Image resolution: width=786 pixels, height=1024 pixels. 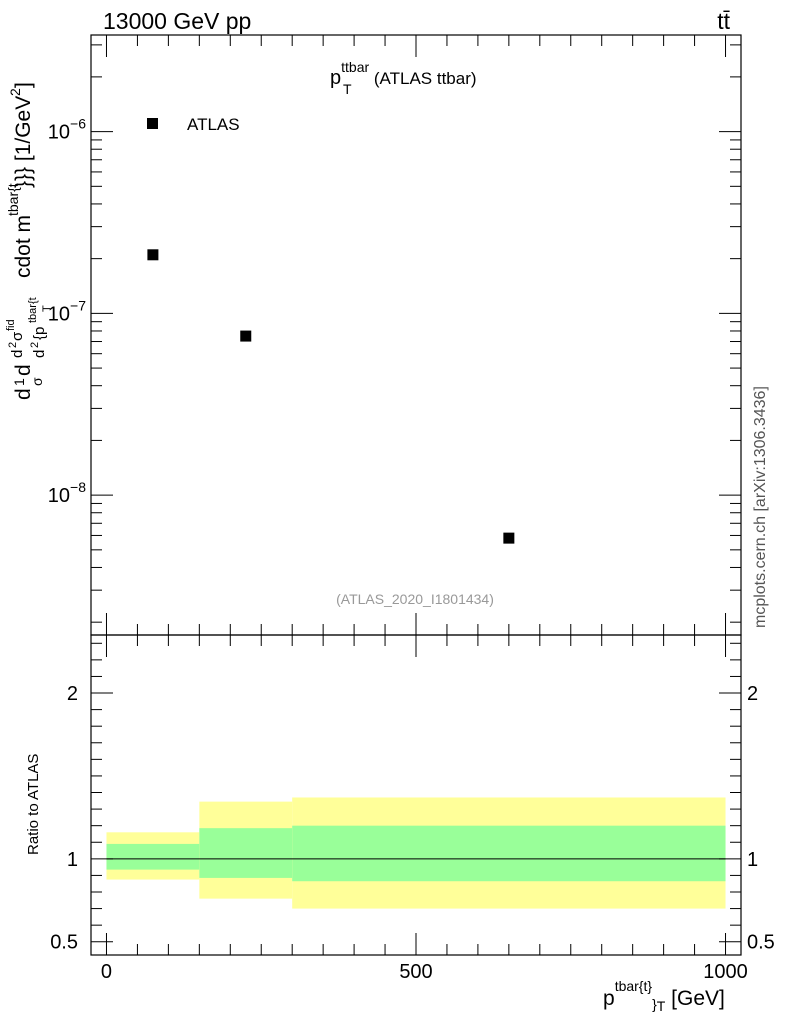 I want to click on x-tick-label: 500, so click(x=415, y=972).